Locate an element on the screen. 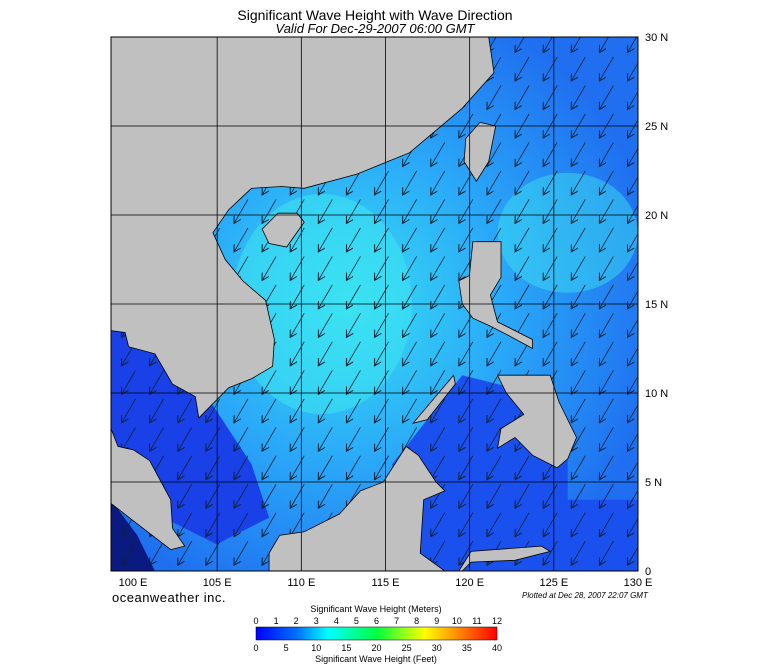  colorbar-tick-feet: 20 is located at coordinates (376, 648).